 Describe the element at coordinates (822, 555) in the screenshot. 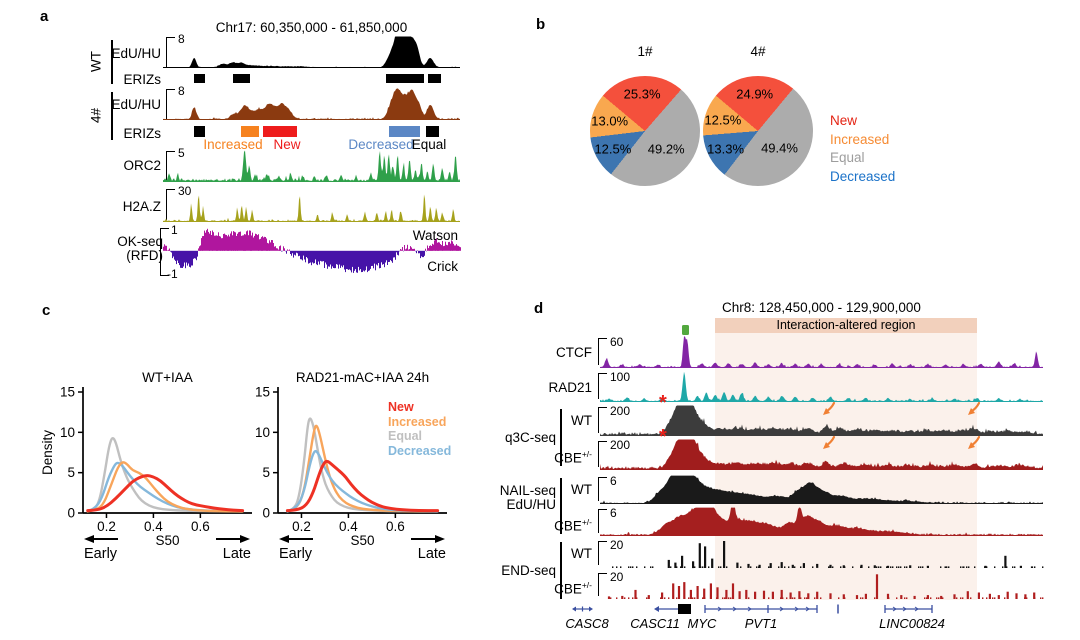

I see `signal-track-end-wt` at that location.